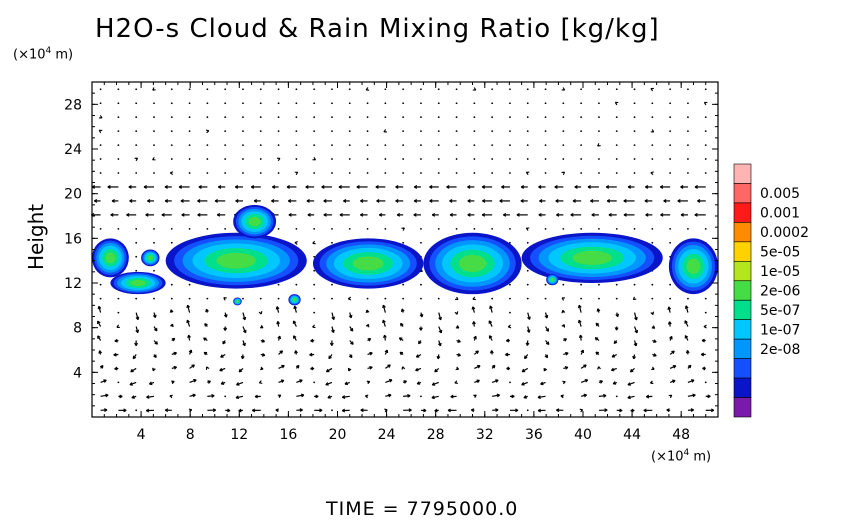  What do you see at coordinates (141, 435) in the screenshot?
I see `x-tick-label: 4` at bounding box center [141, 435].